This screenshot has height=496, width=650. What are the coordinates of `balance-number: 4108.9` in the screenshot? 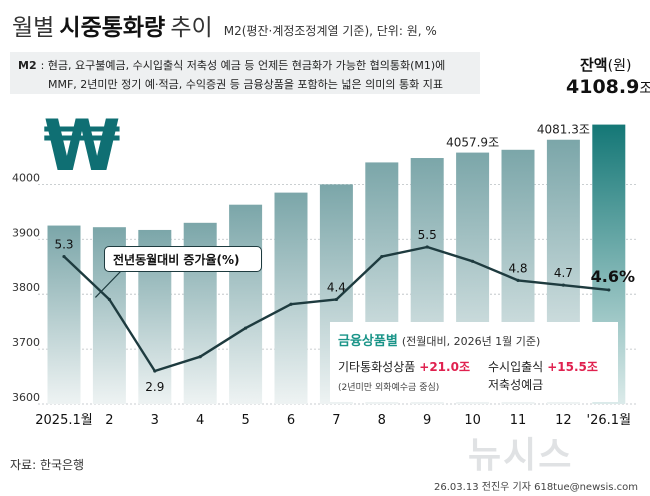 It's located at (603, 87).